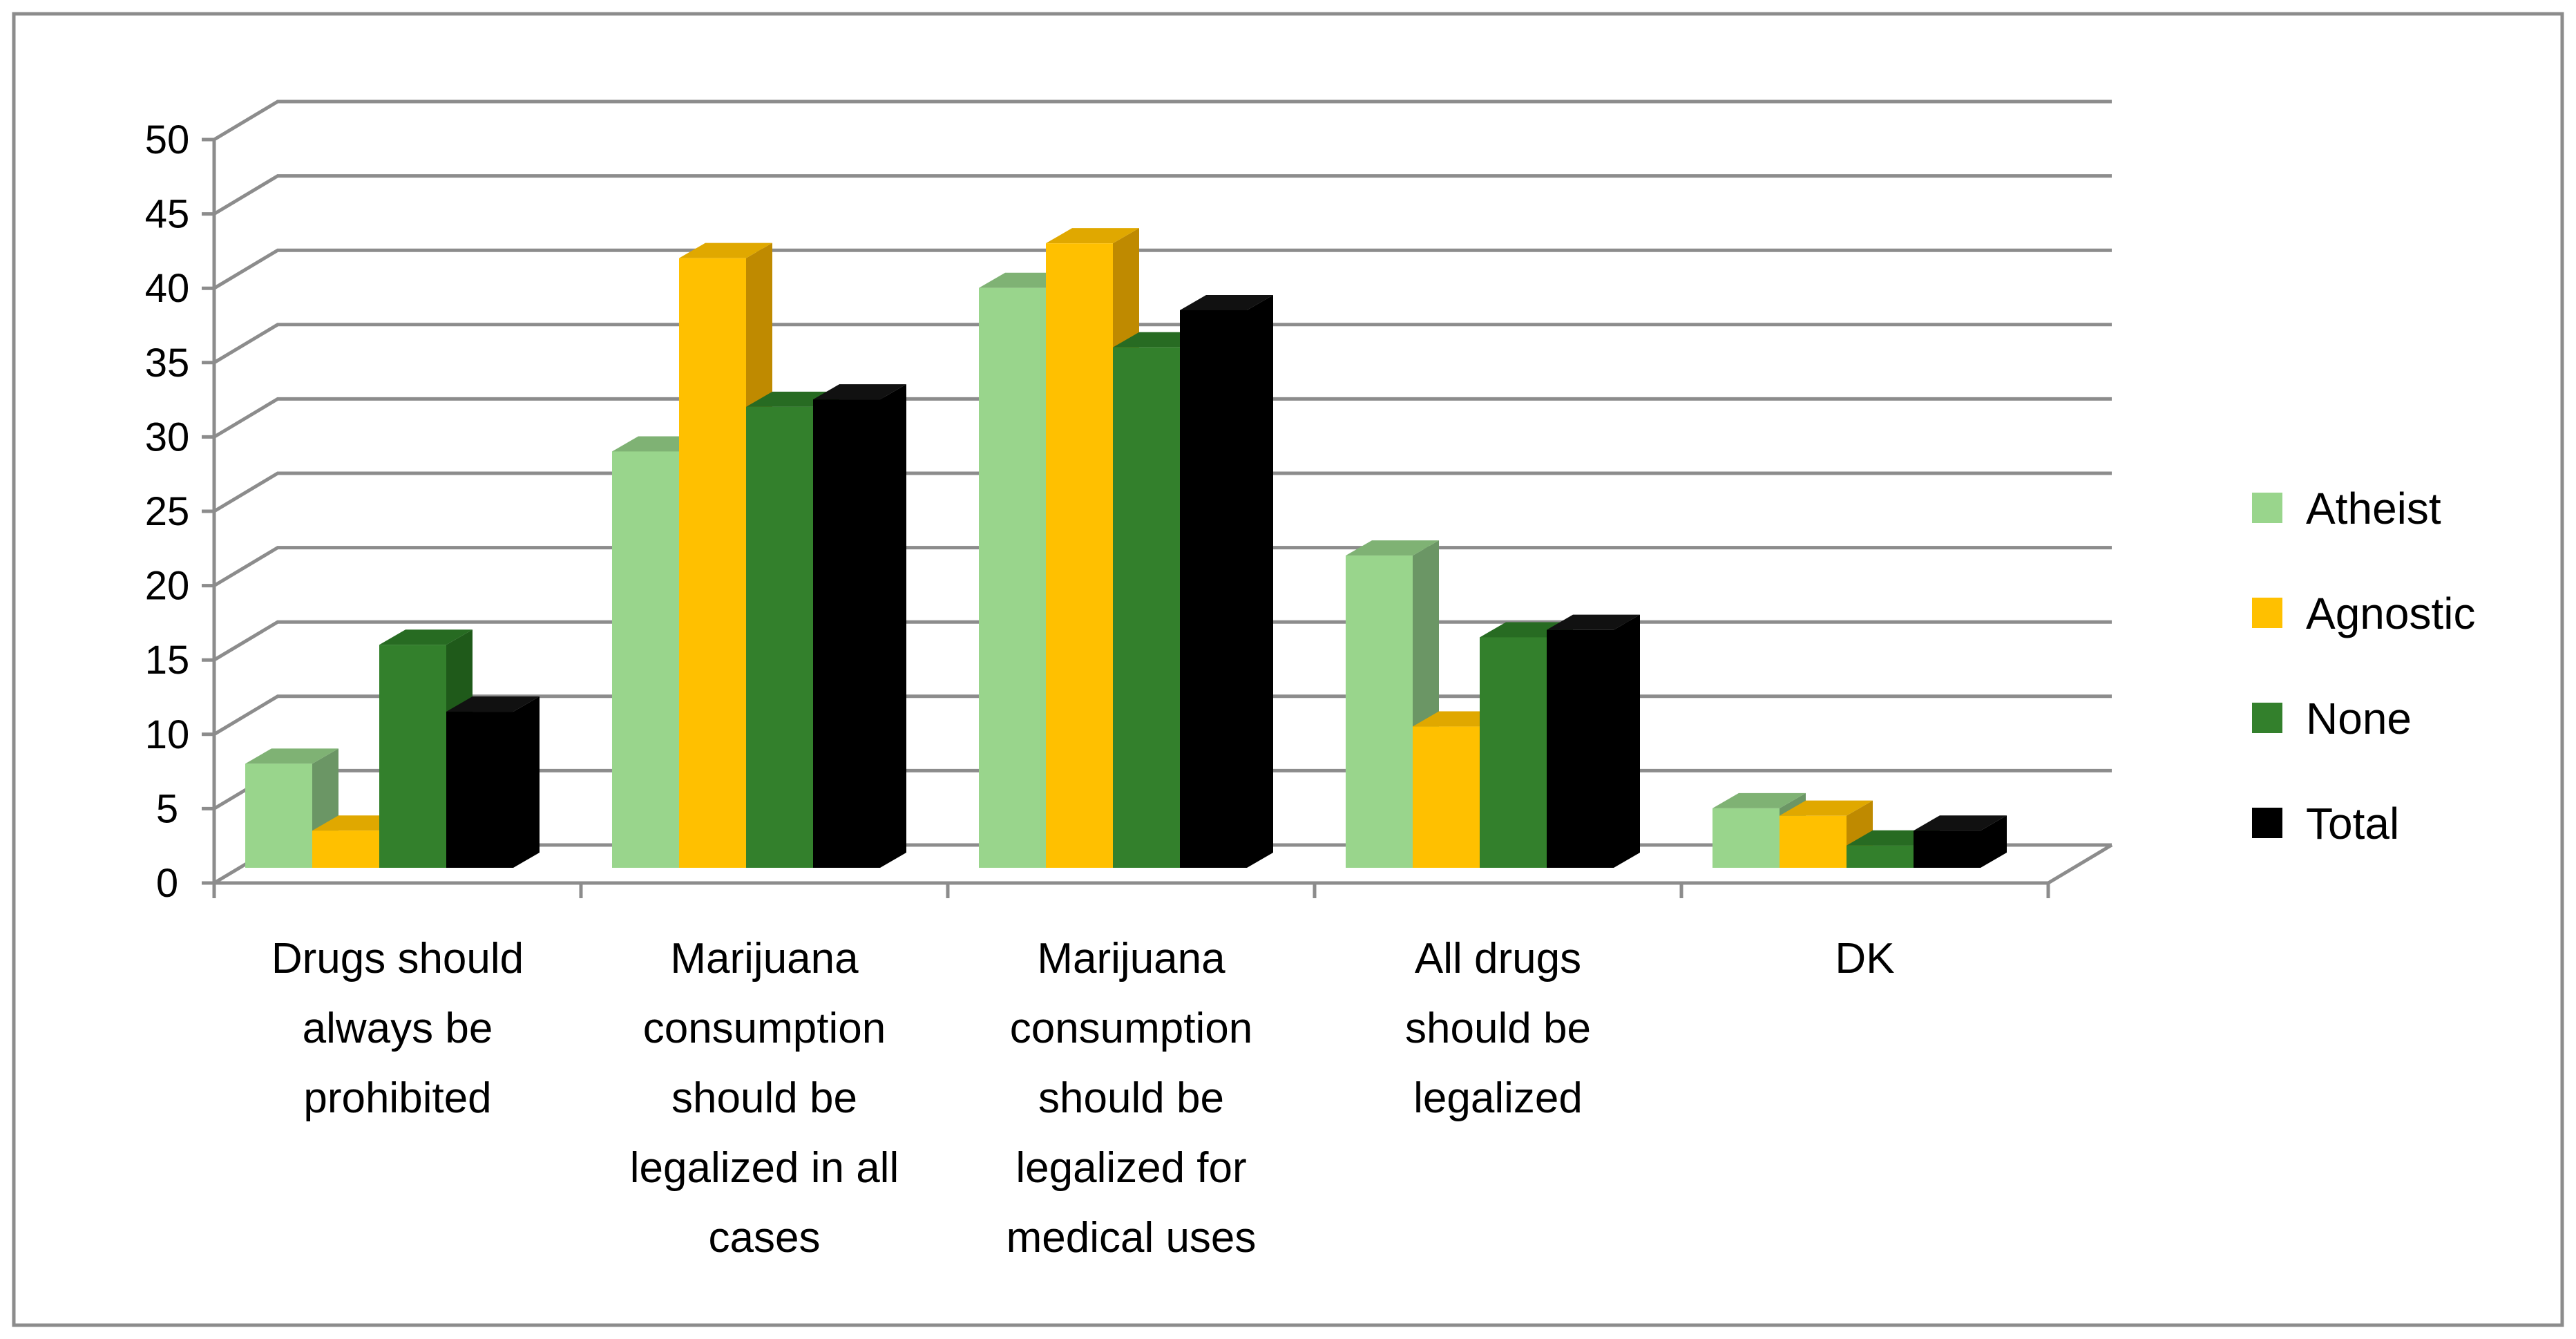  Describe the element at coordinates (1498, 1098) in the screenshot. I see `category-label-line: legalized` at that location.